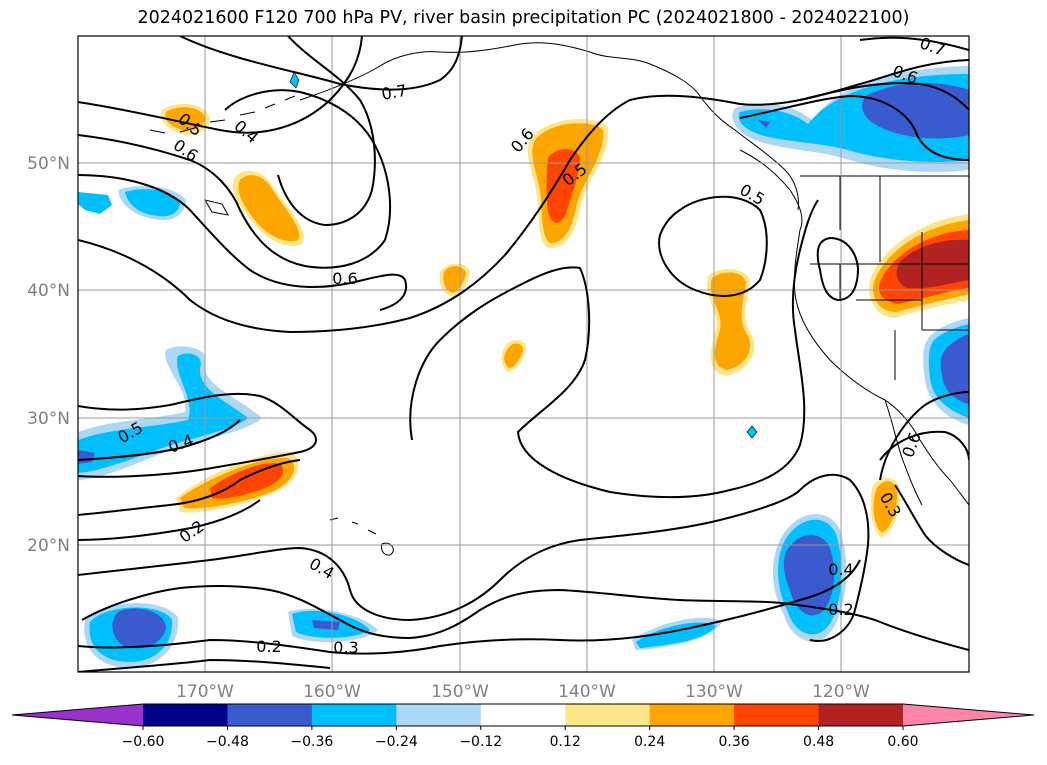 This screenshot has width=1047, height=765. I want to click on shade-p2, so click(269, 208).